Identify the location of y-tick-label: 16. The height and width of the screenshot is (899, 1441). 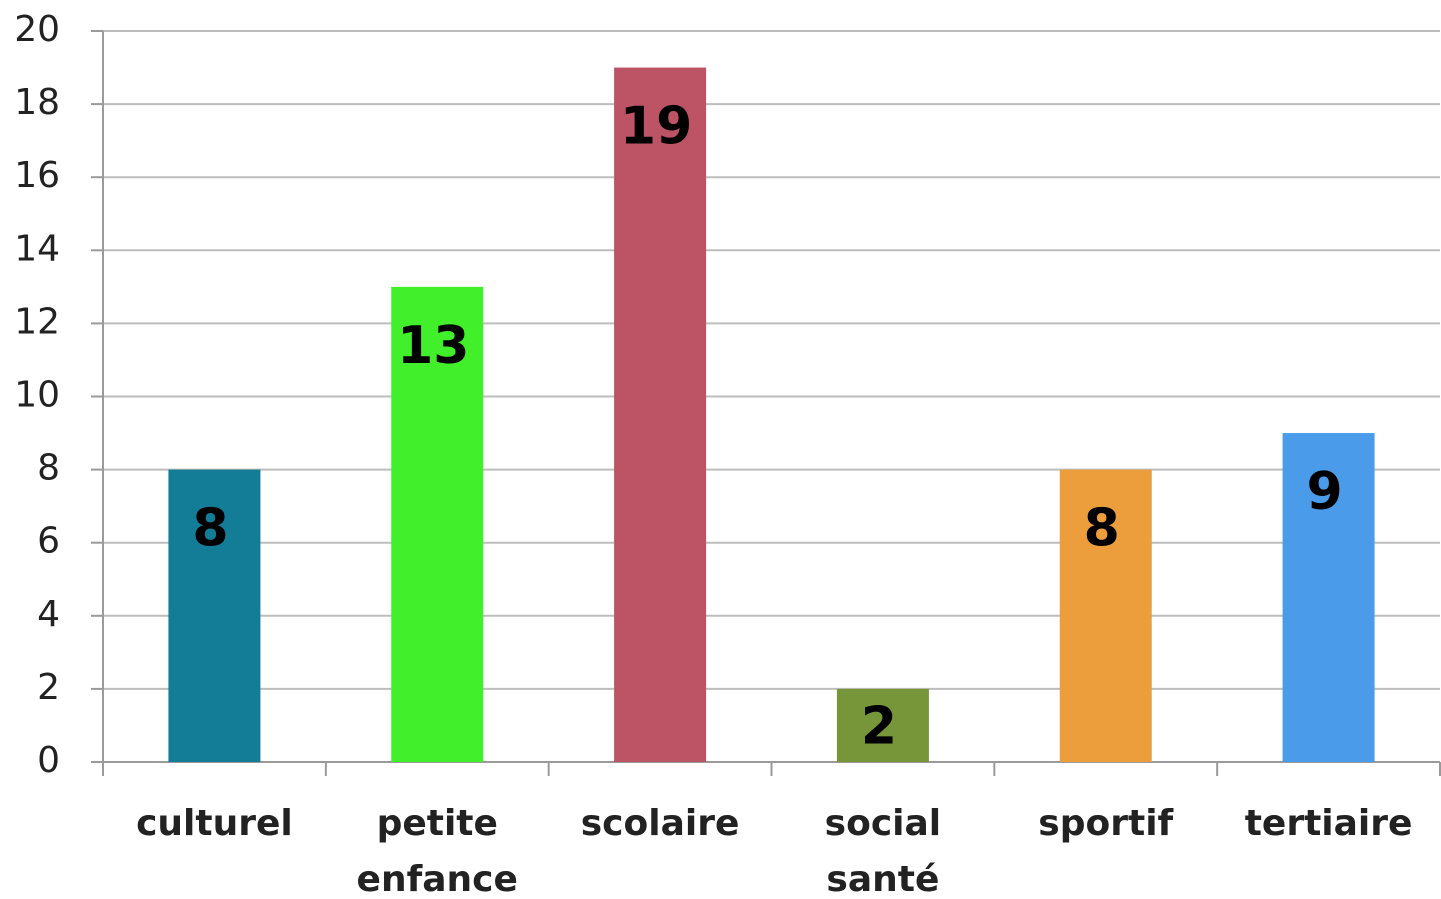
(37, 175).